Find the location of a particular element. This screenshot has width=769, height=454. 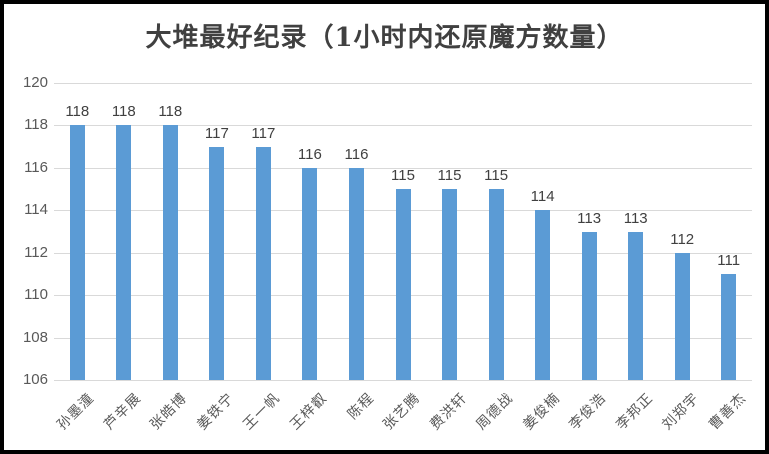

bar-value-label: 112 is located at coordinates (682, 239).